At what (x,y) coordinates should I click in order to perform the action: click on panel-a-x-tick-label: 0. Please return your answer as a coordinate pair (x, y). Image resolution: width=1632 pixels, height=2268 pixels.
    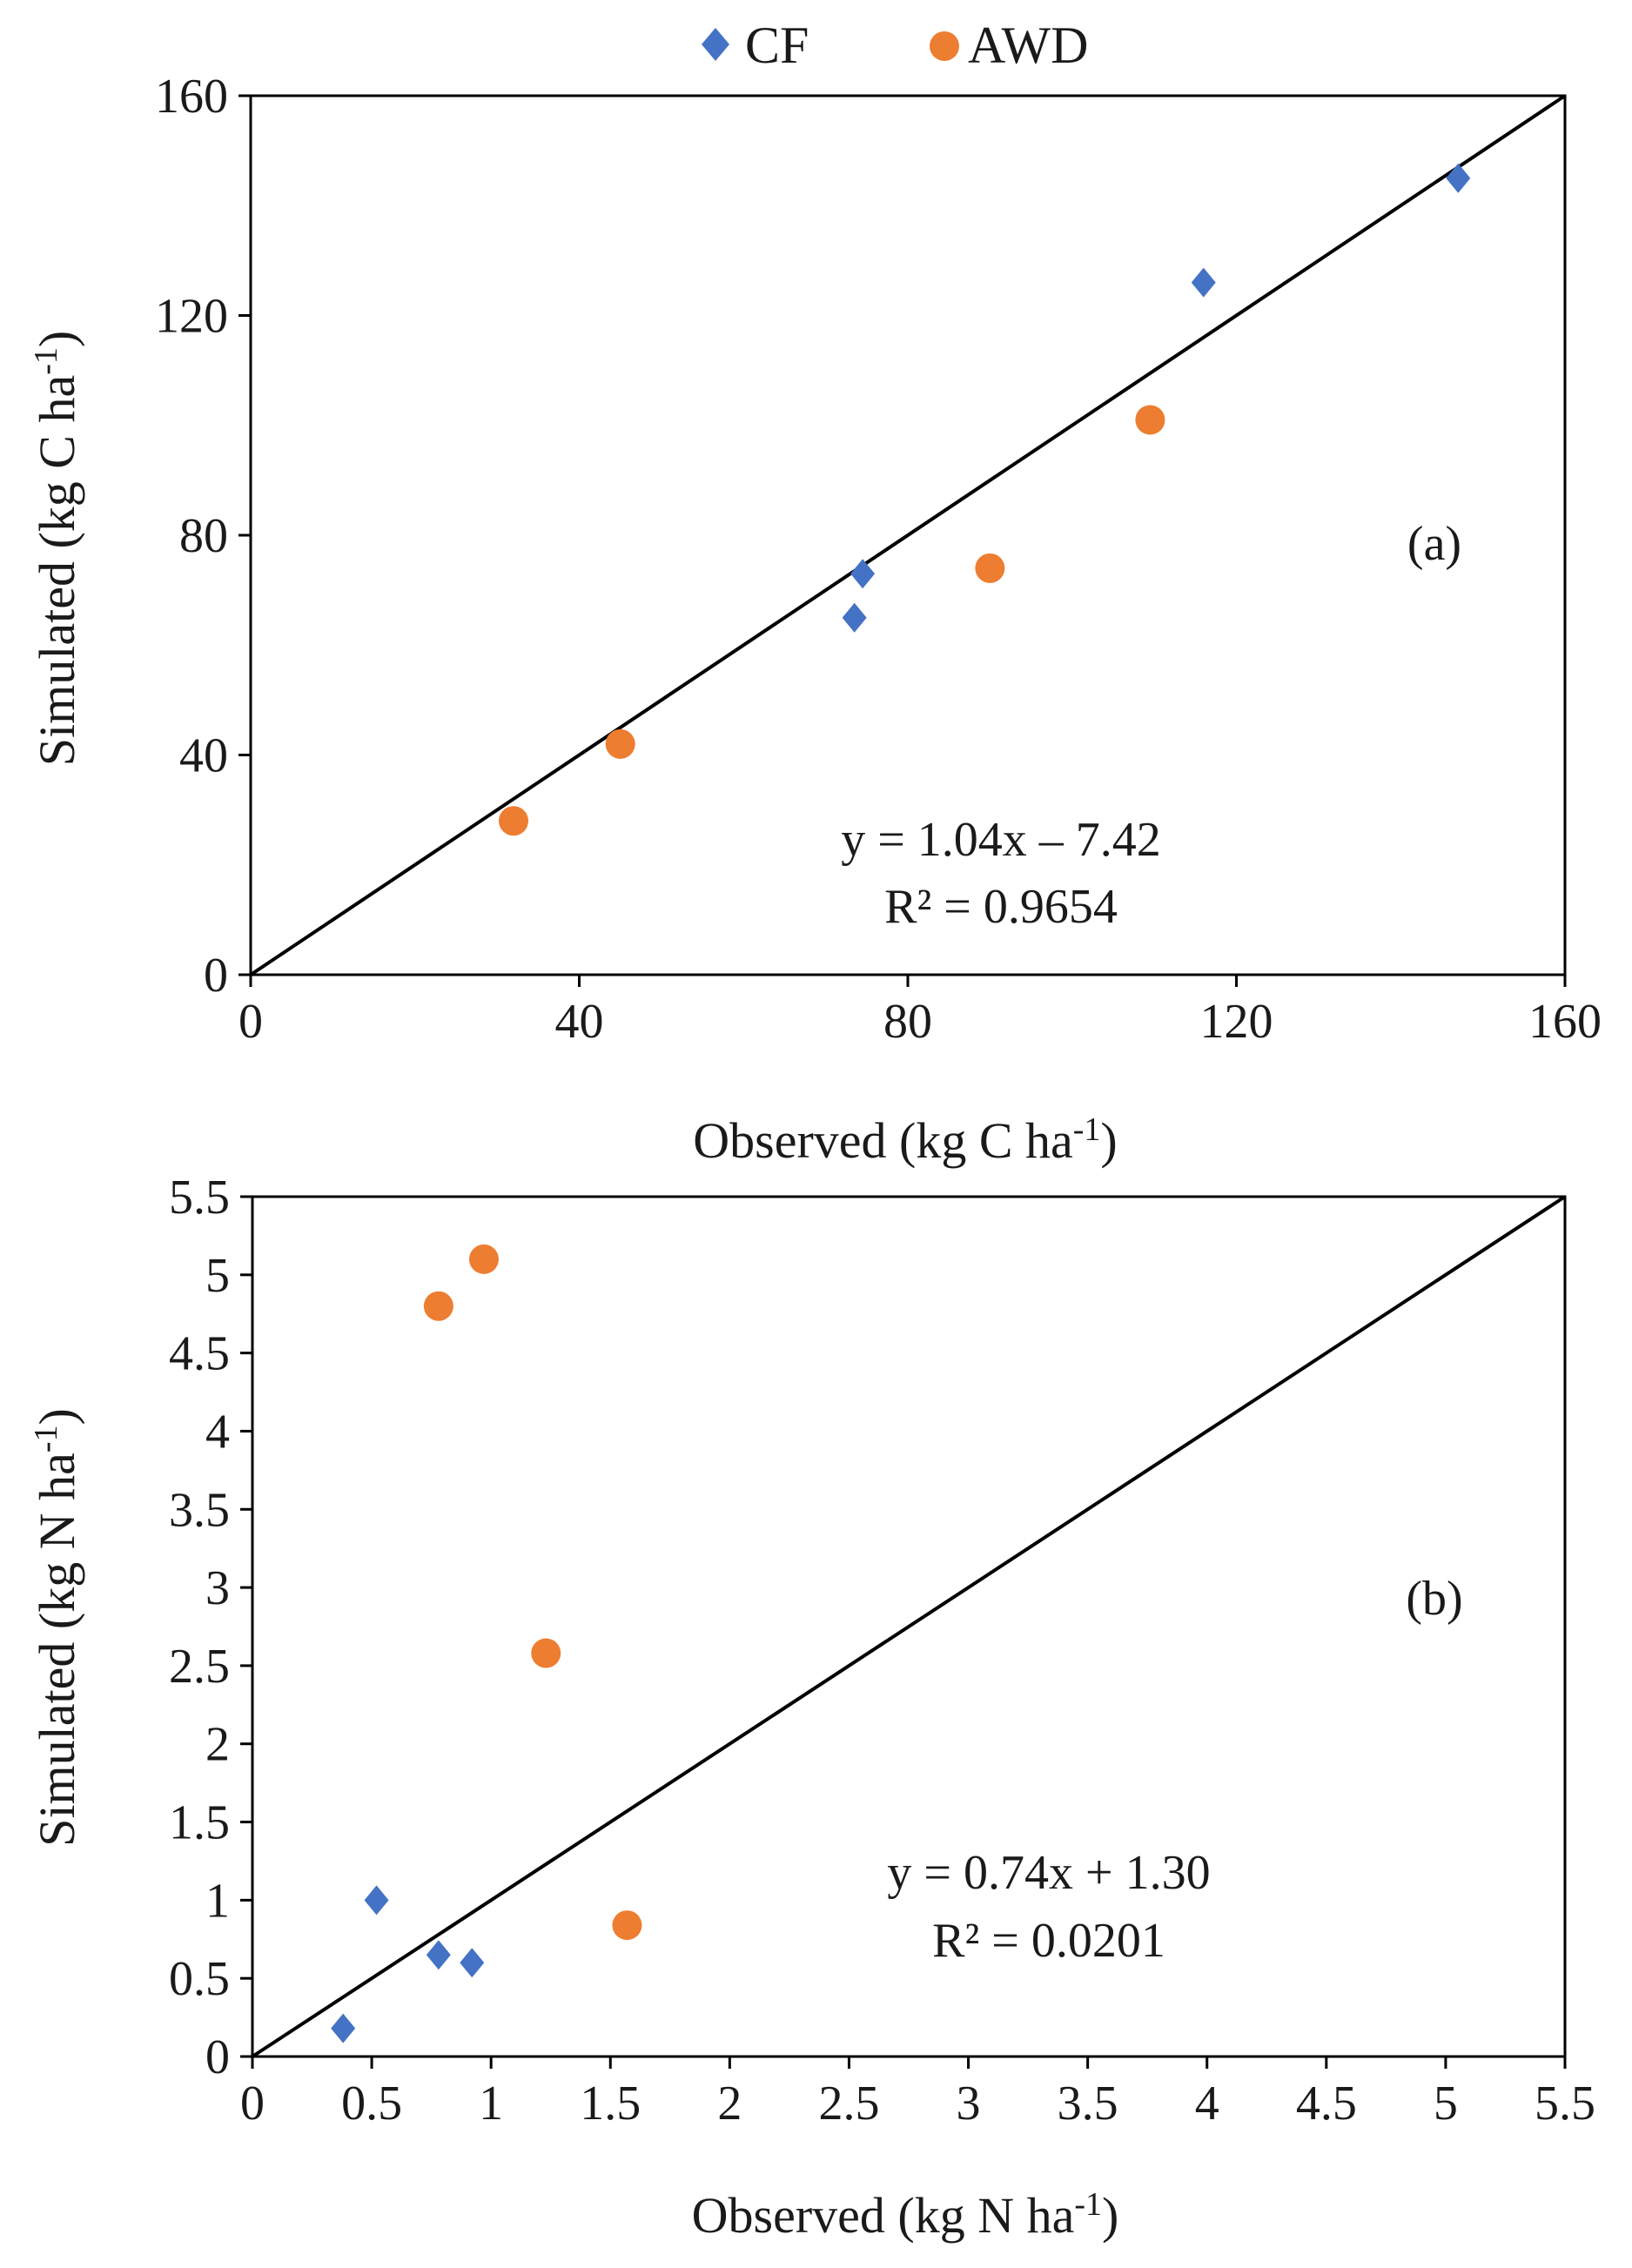
    Looking at the image, I should click on (250, 1022).